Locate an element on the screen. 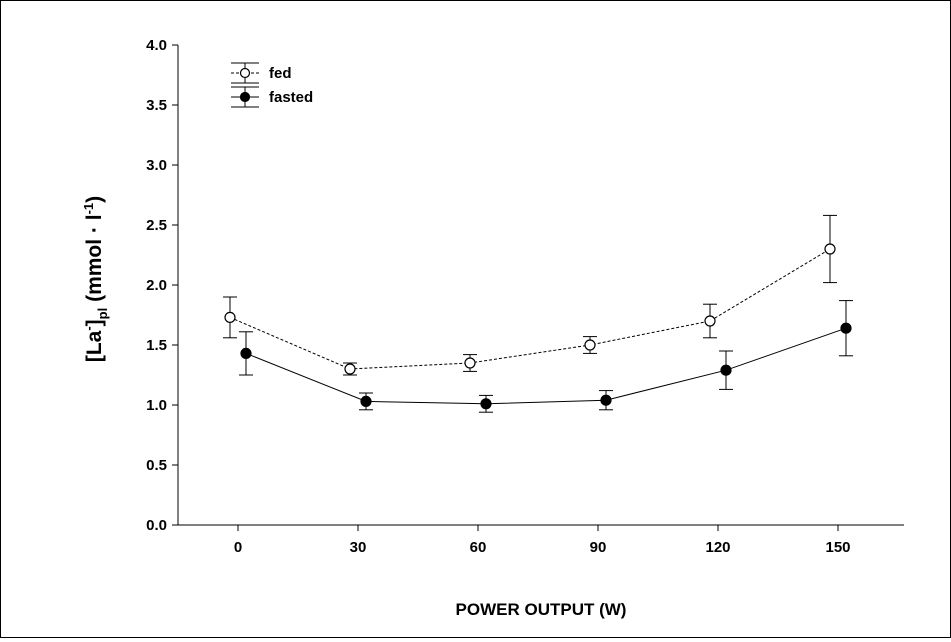 This screenshot has height=642, width=951. y-axis-label-superscript: - is located at coordinates (88, 328).